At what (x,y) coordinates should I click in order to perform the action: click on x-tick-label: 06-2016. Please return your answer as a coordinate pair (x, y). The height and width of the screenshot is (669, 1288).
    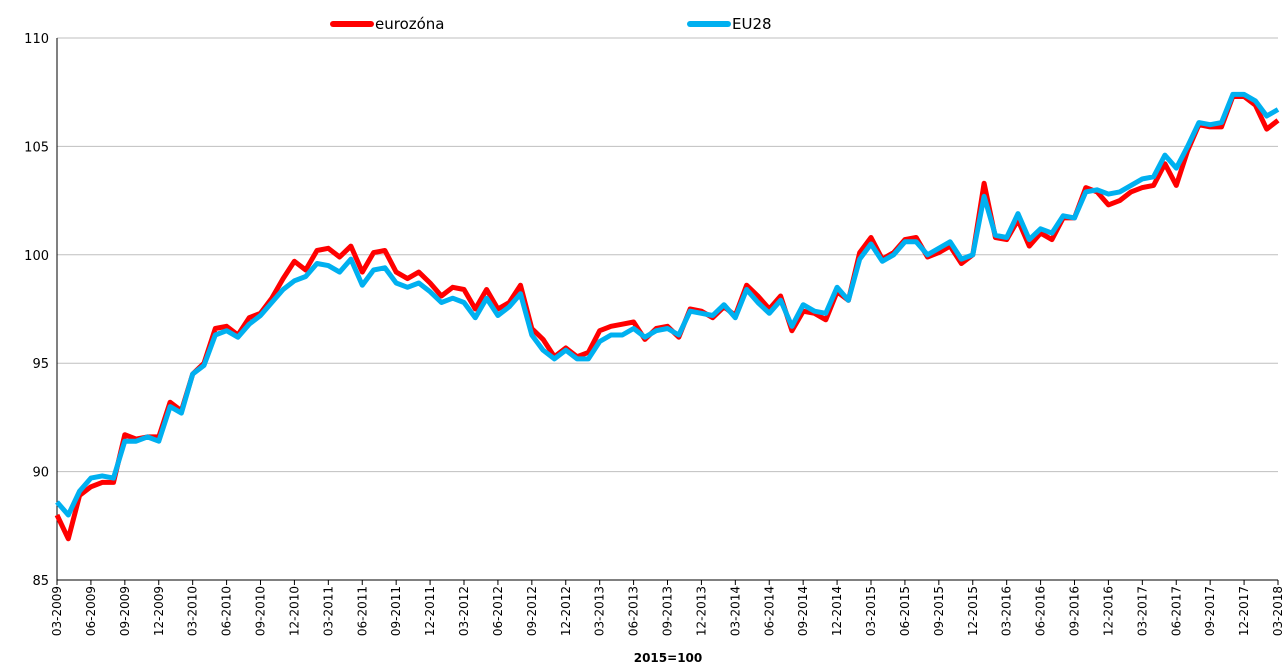
    Looking at the image, I should click on (1041, 611).